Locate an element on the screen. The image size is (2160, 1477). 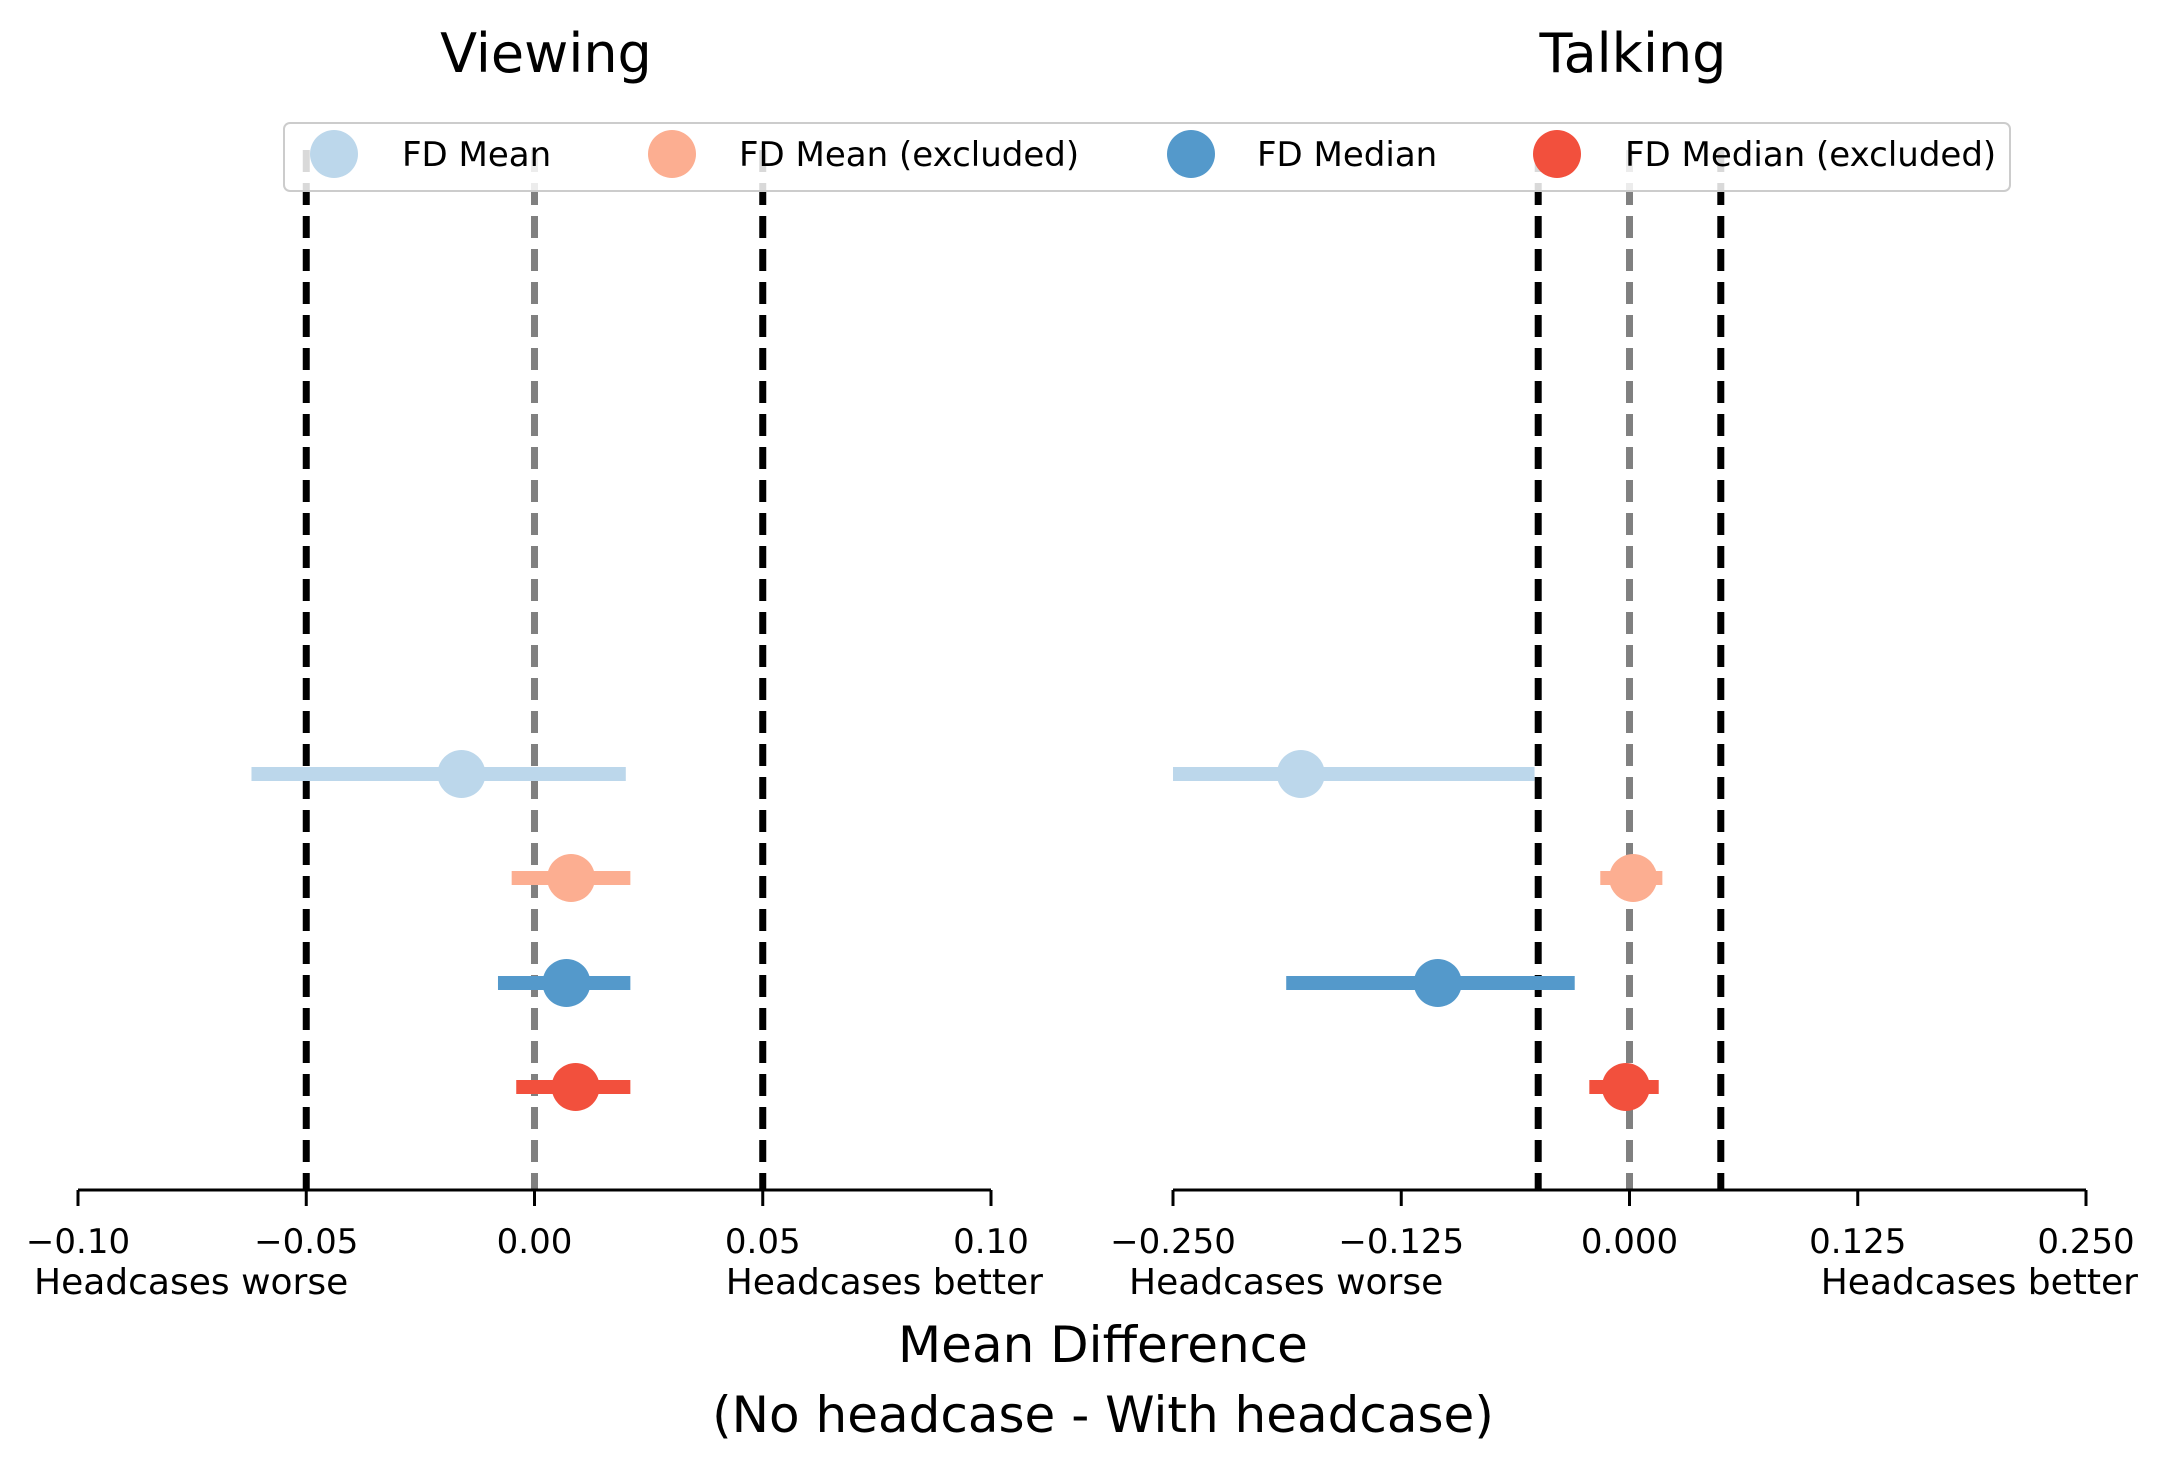
x-tick-label: 0.10 is located at coordinates (991, 1242).